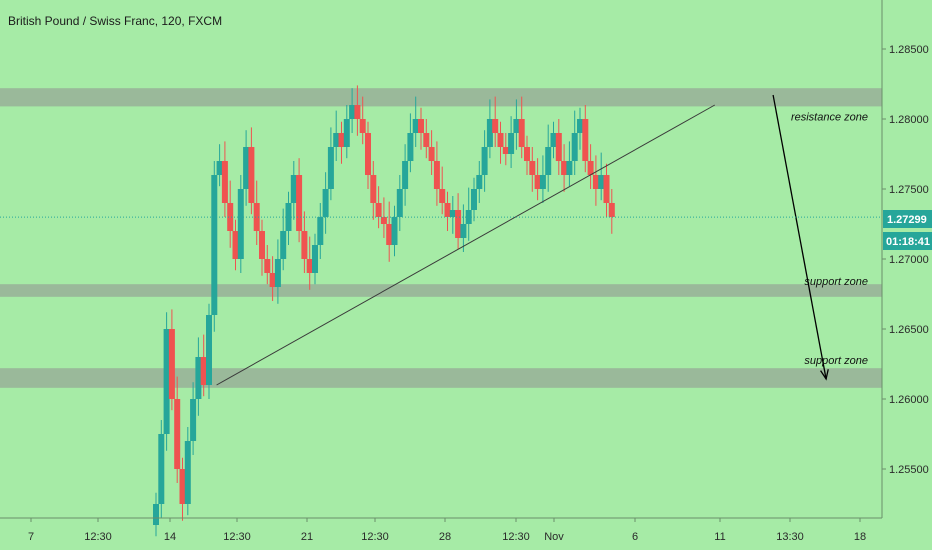  Describe the element at coordinates (719, 537) in the screenshot. I see `x-tick-label: 11` at that location.